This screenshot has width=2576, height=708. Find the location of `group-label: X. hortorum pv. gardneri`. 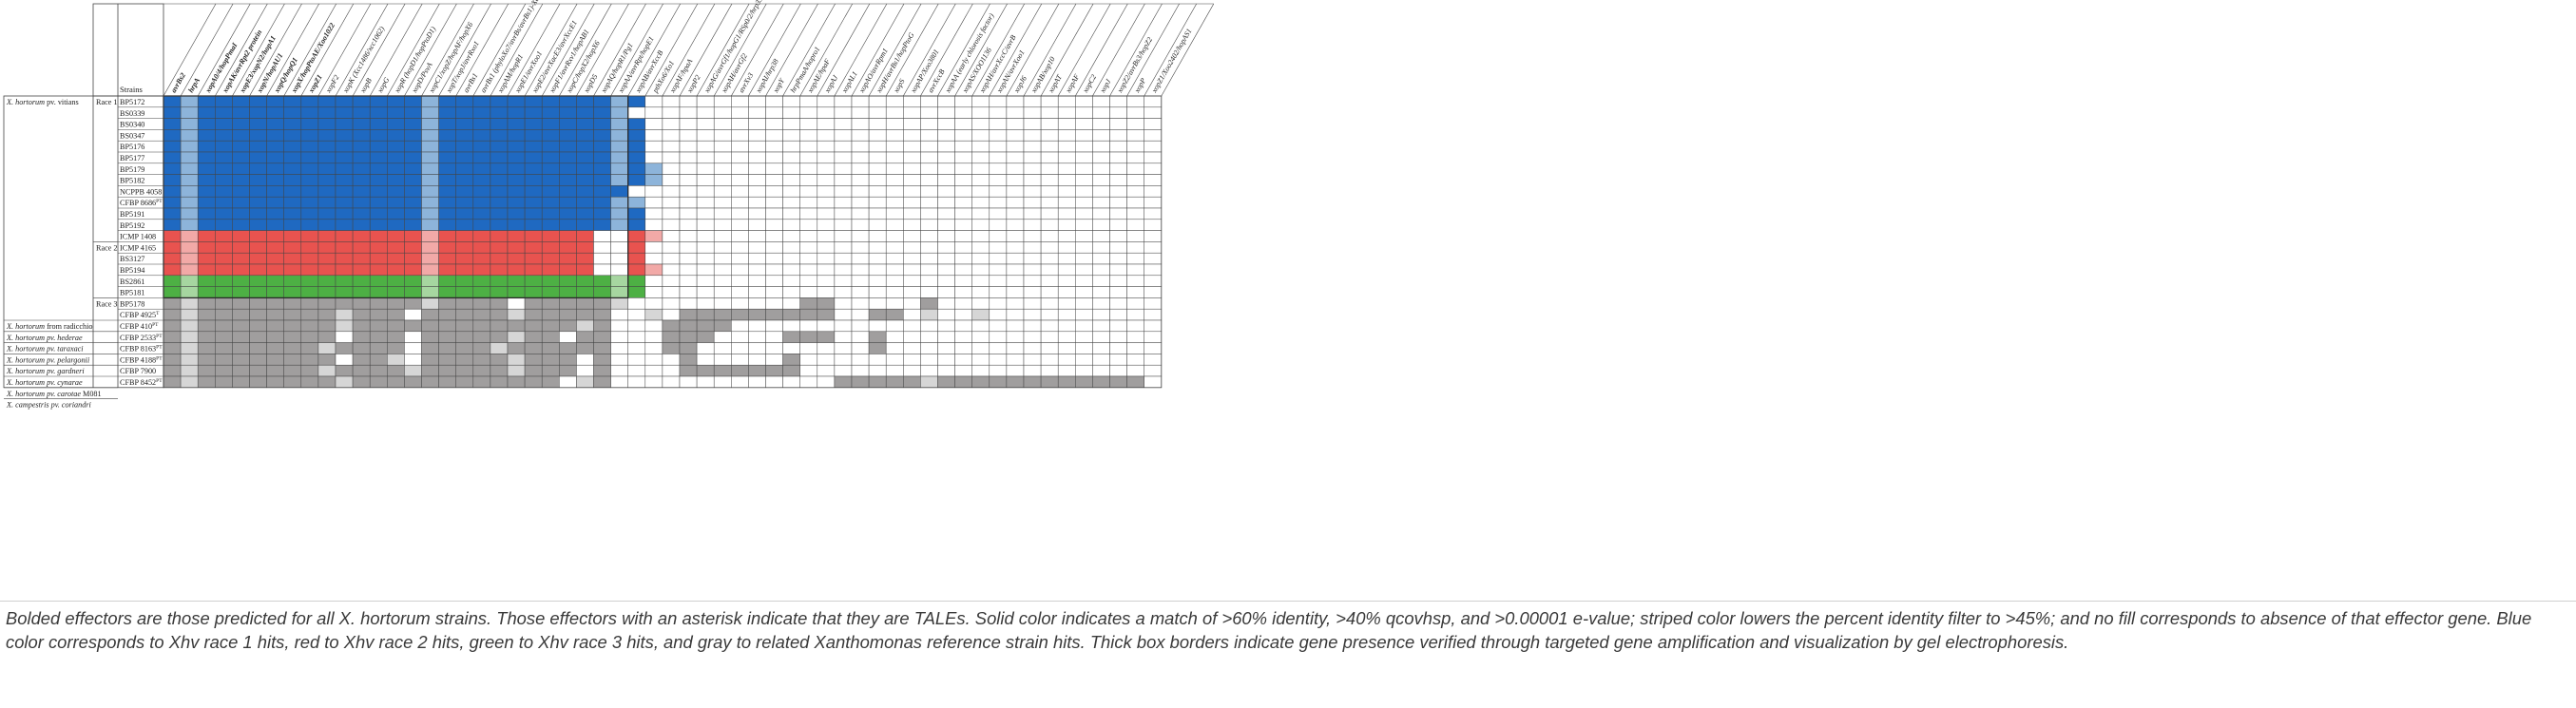

group-label: X. hortorum pv. gardneri is located at coordinates (46, 371).